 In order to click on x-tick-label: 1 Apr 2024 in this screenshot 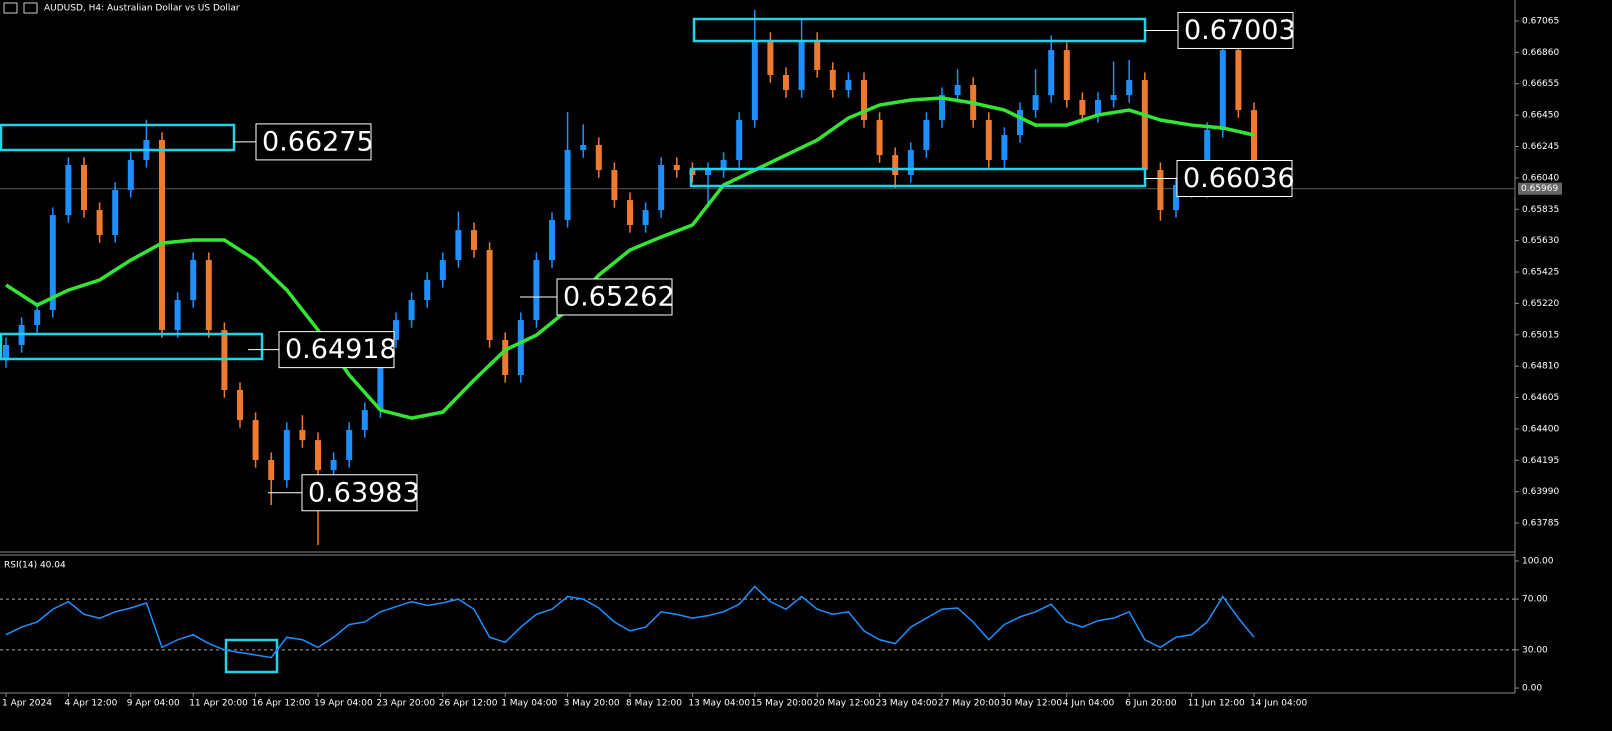, I will do `click(27, 704)`.